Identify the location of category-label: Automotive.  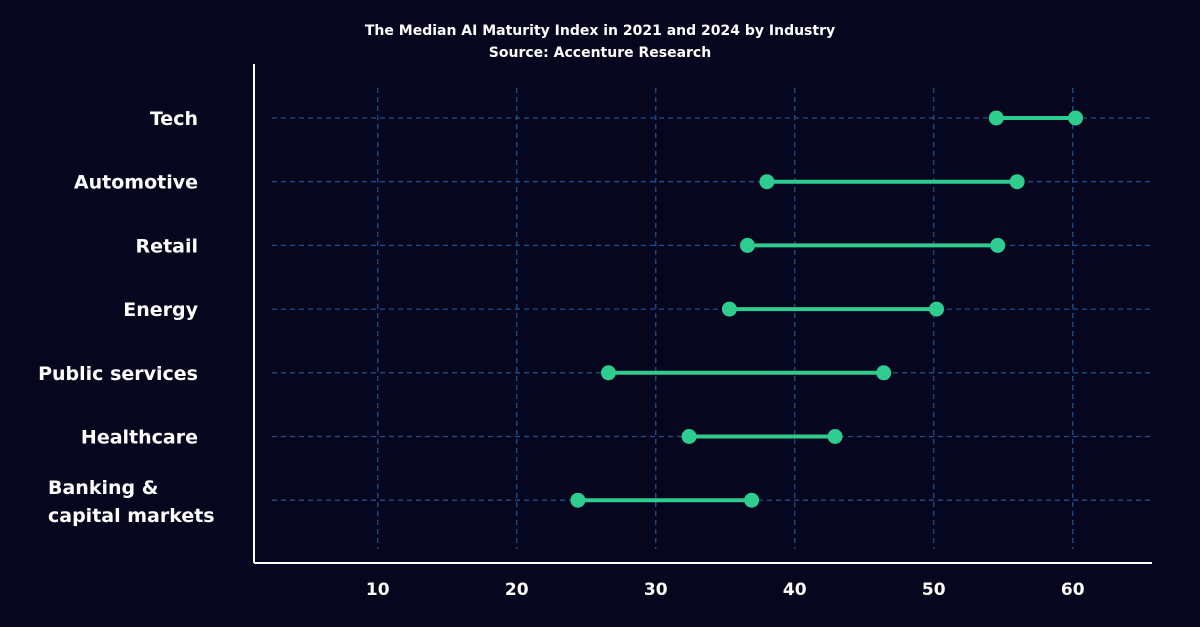
(136, 183).